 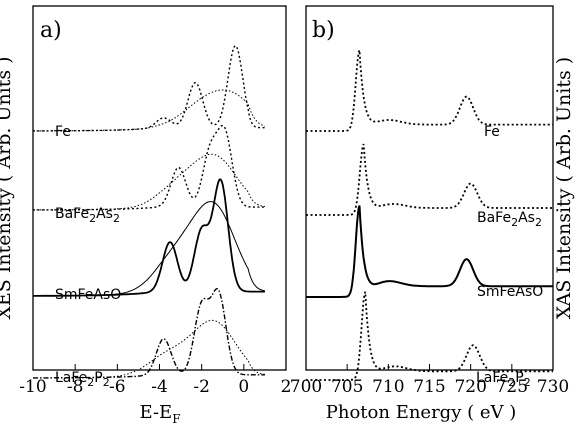 I want to click on panel-a-ticks: -10 -8 -6 -4 -2 0 2, so click(x=155, y=380).